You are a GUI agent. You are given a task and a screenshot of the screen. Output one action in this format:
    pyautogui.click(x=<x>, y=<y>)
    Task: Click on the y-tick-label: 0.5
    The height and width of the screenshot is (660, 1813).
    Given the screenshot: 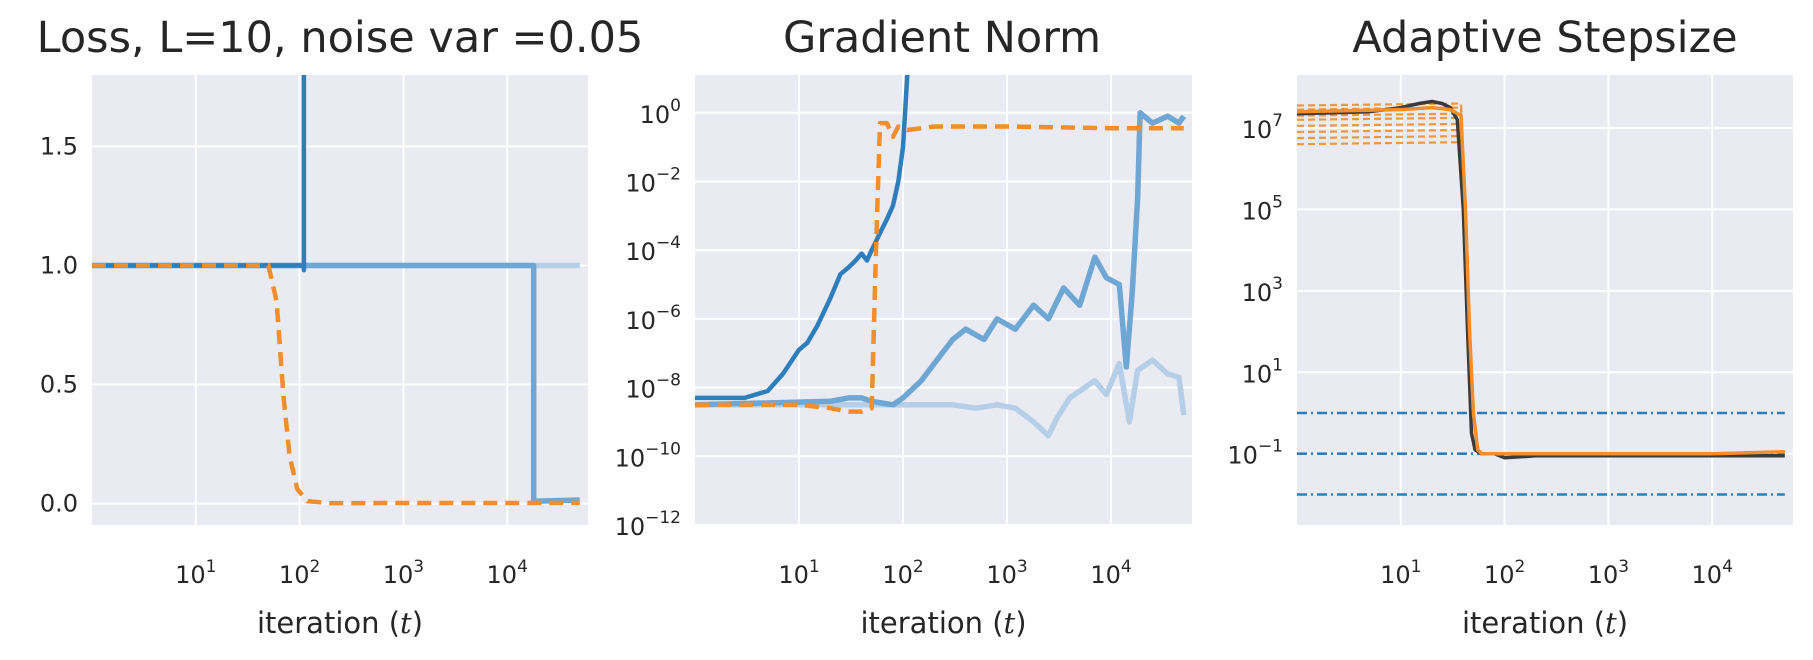 What is the action you would take?
    pyautogui.click(x=59, y=385)
    